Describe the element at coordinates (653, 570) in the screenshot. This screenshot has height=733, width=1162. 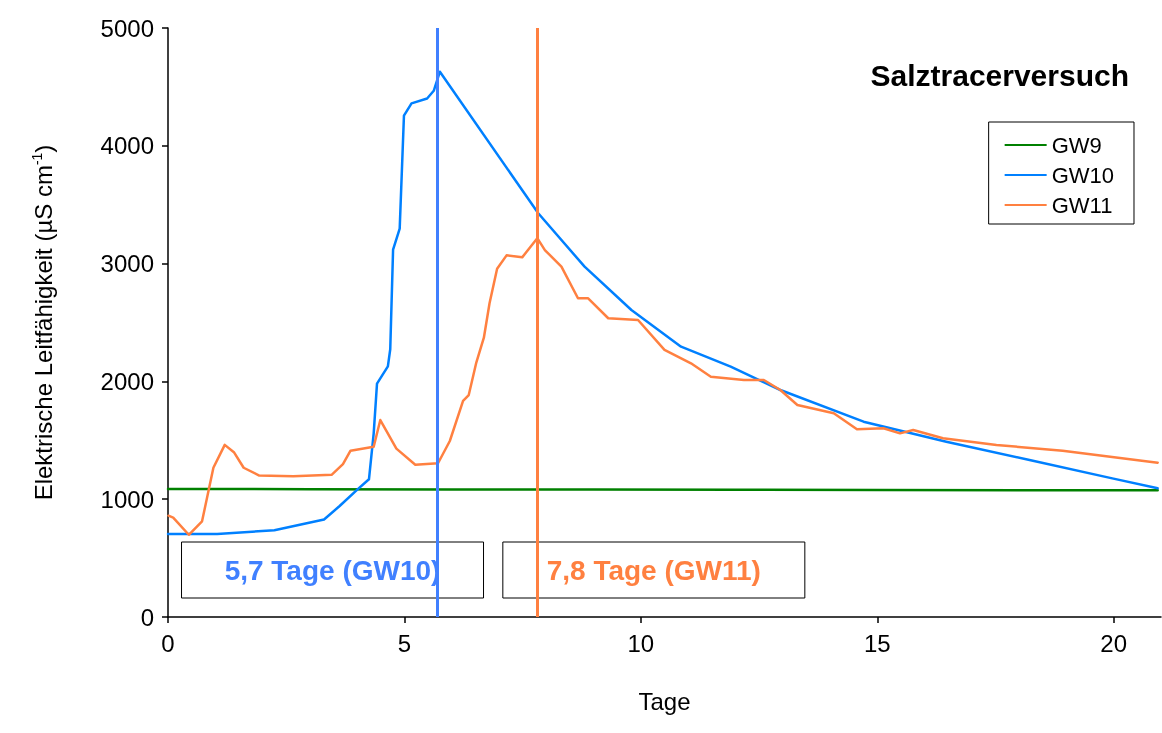
I see `ref-line-label: 7,8 Tage (GW11)` at that location.